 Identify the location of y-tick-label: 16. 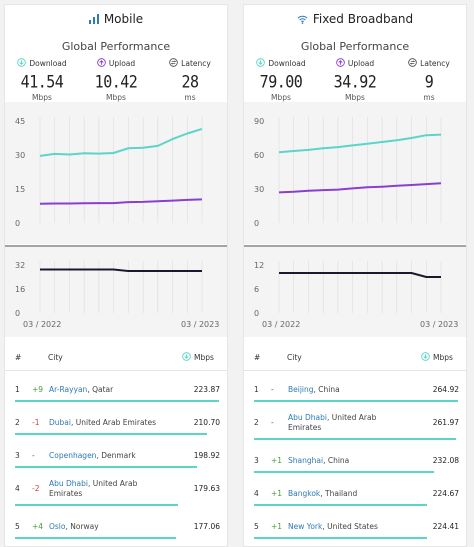
(20, 289).